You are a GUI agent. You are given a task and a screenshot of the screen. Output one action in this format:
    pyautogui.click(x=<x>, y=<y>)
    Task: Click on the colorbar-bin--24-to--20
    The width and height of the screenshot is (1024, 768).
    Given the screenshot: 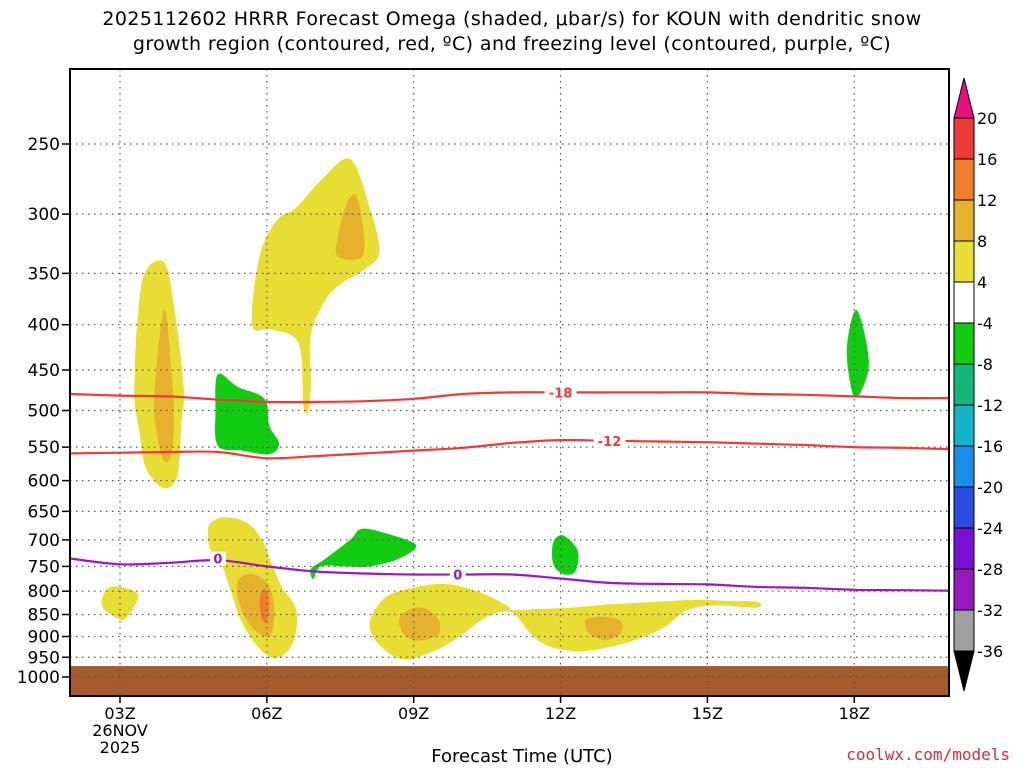 What is the action you would take?
    pyautogui.click(x=964, y=507)
    